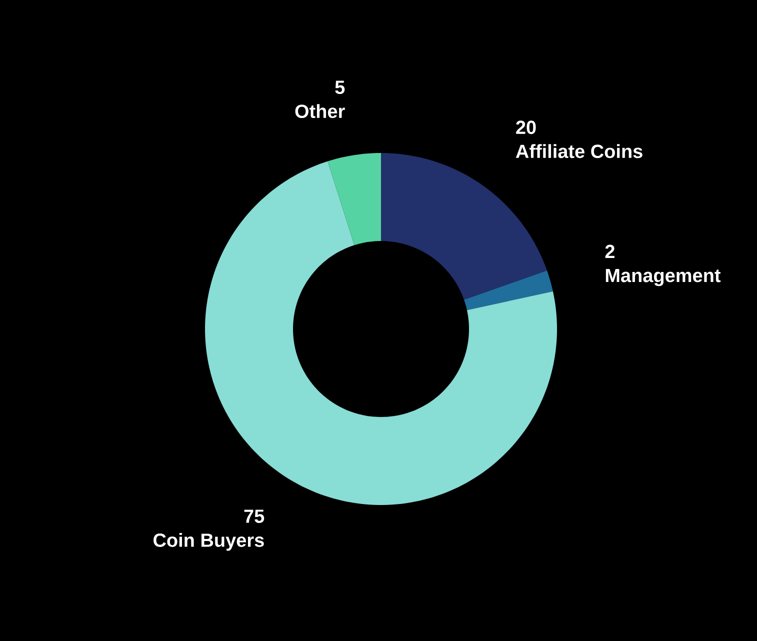  Describe the element at coordinates (579, 151) in the screenshot. I see `slice-label: Affiliate Coins` at that location.